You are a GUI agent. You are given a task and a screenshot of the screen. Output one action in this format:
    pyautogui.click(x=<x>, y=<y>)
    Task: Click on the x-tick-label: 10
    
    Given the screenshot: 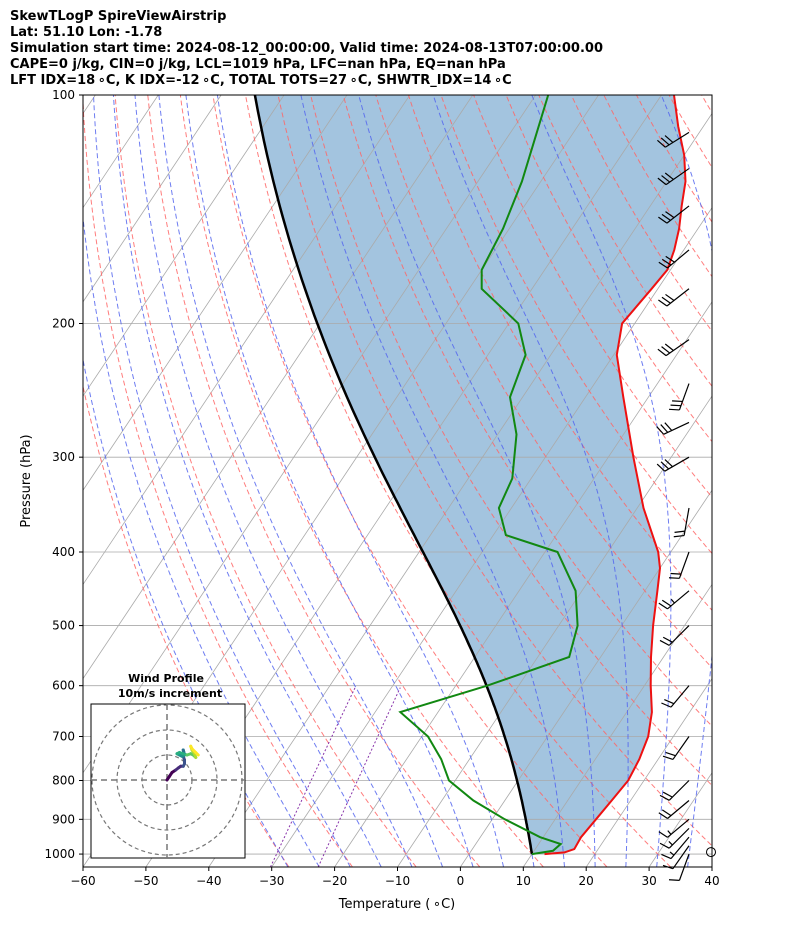 What is the action you would take?
    pyautogui.click(x=523, y=881)
    